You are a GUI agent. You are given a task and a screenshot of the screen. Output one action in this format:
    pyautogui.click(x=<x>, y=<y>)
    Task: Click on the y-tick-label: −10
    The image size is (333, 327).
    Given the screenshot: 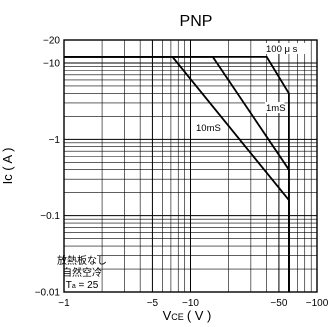 What is the action you would take?
    pyautogui.click(x=51, y=63)
    